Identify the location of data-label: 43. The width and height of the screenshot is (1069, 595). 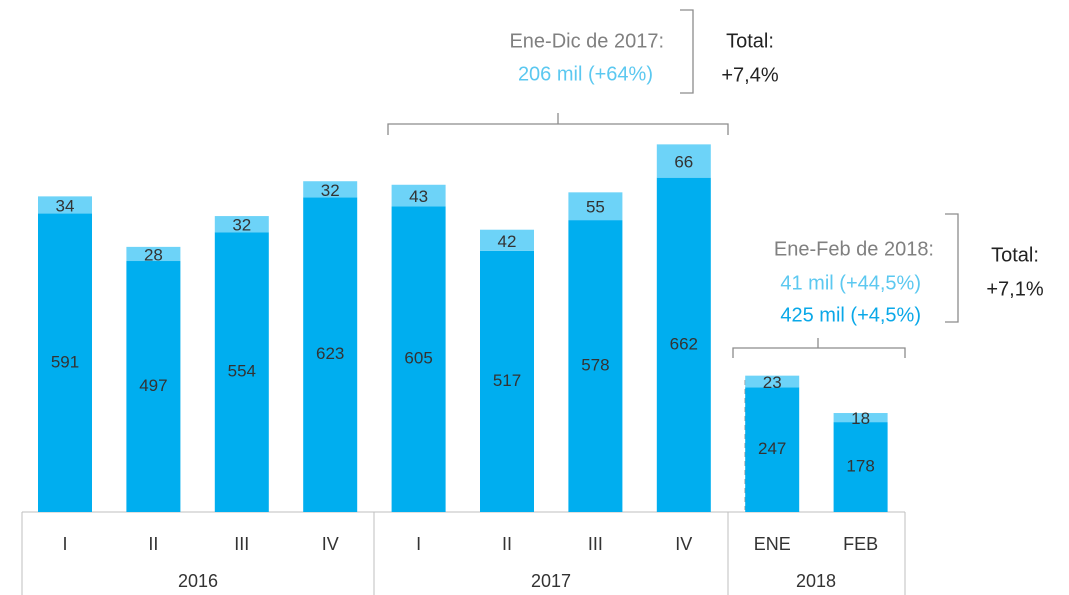
(418, 196).